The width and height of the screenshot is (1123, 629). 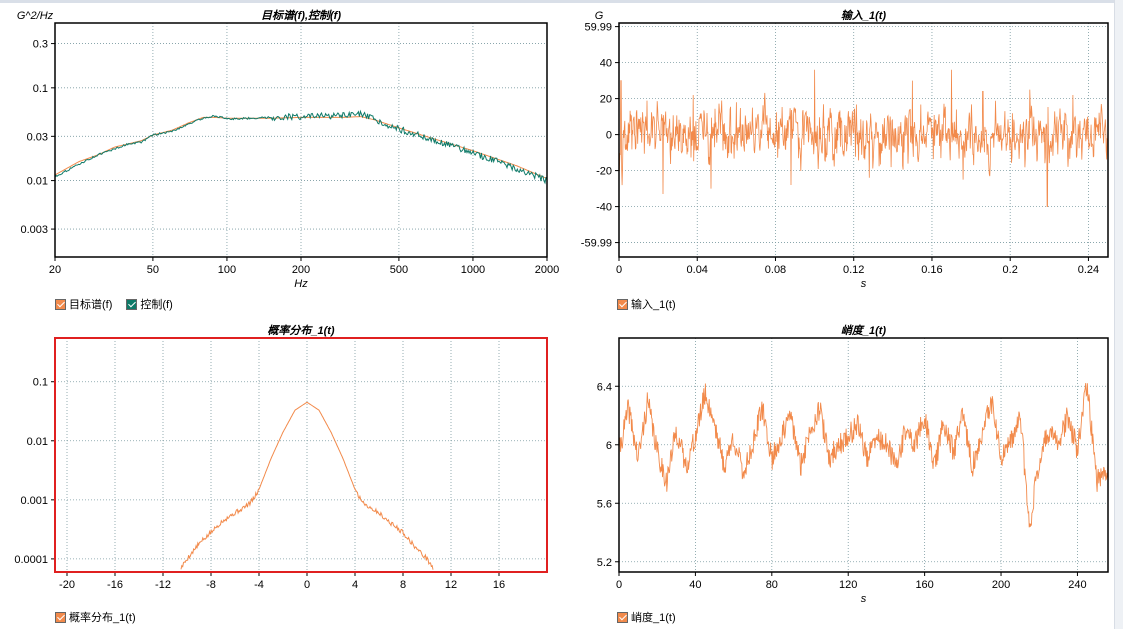 I want to click on y-tick-label: 20, so click(x=606, y=100).